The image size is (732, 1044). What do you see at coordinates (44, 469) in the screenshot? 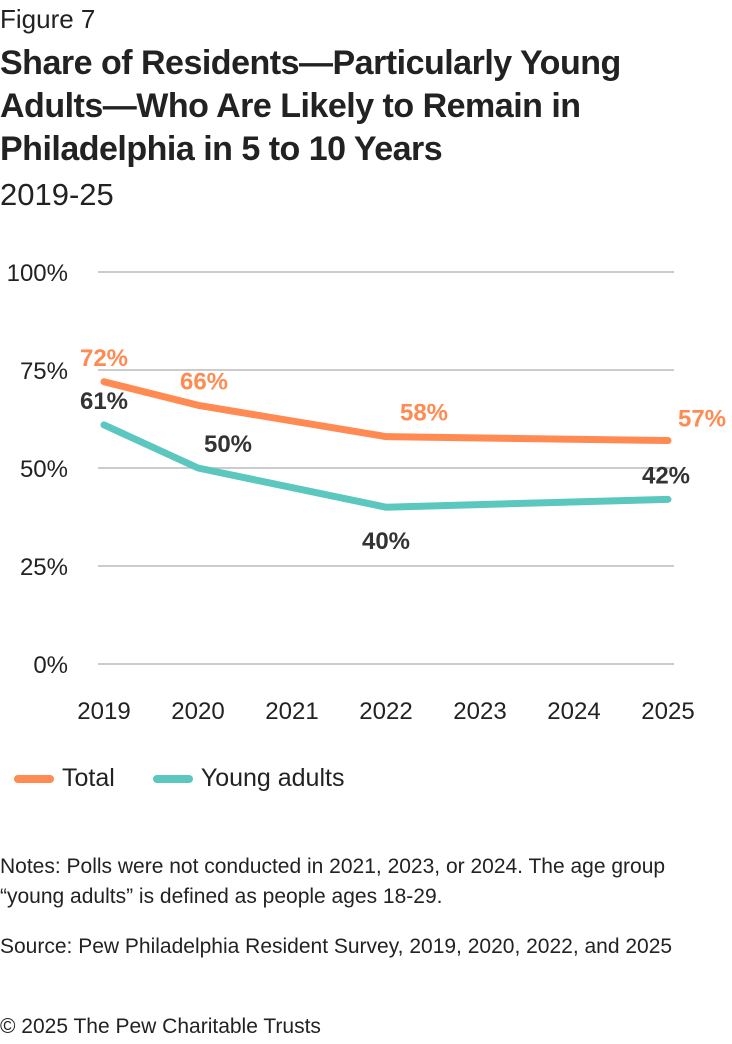
I see `y-tick-label: 50%` at bounding box center [44, 469].